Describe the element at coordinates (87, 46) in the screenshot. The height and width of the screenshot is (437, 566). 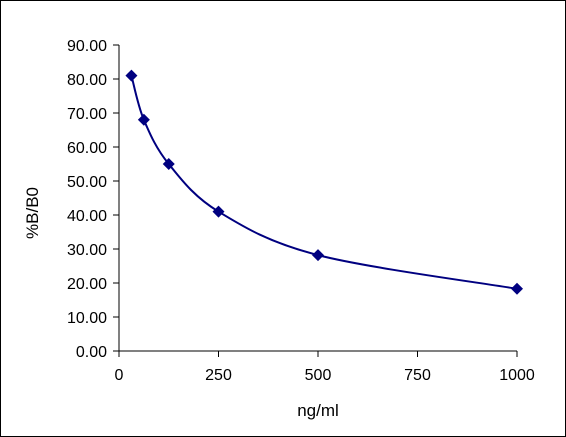
I see `y-tick-label: 90.00` at that location.